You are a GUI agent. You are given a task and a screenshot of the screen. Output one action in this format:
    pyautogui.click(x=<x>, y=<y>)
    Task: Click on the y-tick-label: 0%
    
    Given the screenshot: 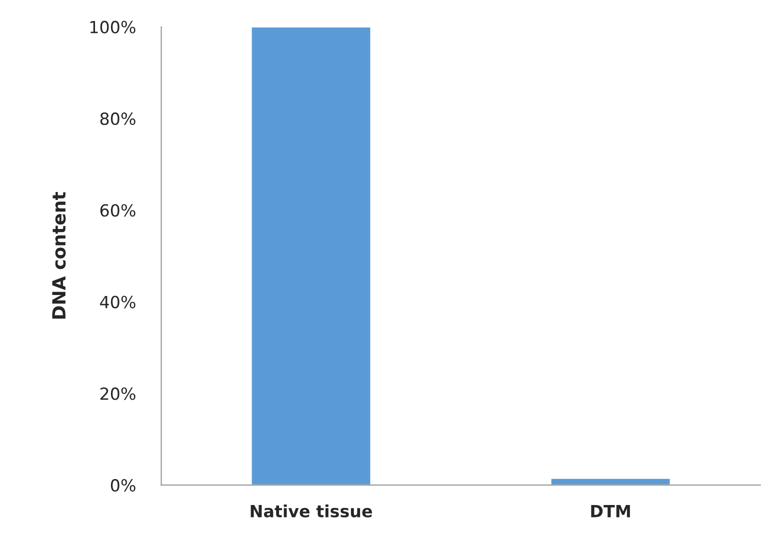 What is the action you would take?
    pyautogui.click(x=123, y=485)
    